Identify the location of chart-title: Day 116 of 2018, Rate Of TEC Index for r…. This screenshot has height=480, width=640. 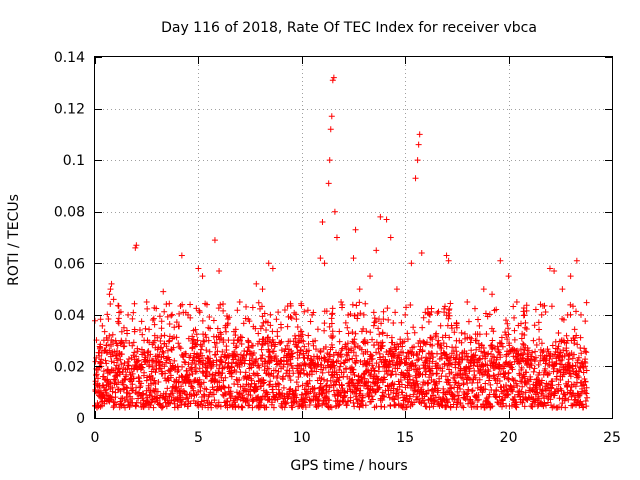
(349, 28).